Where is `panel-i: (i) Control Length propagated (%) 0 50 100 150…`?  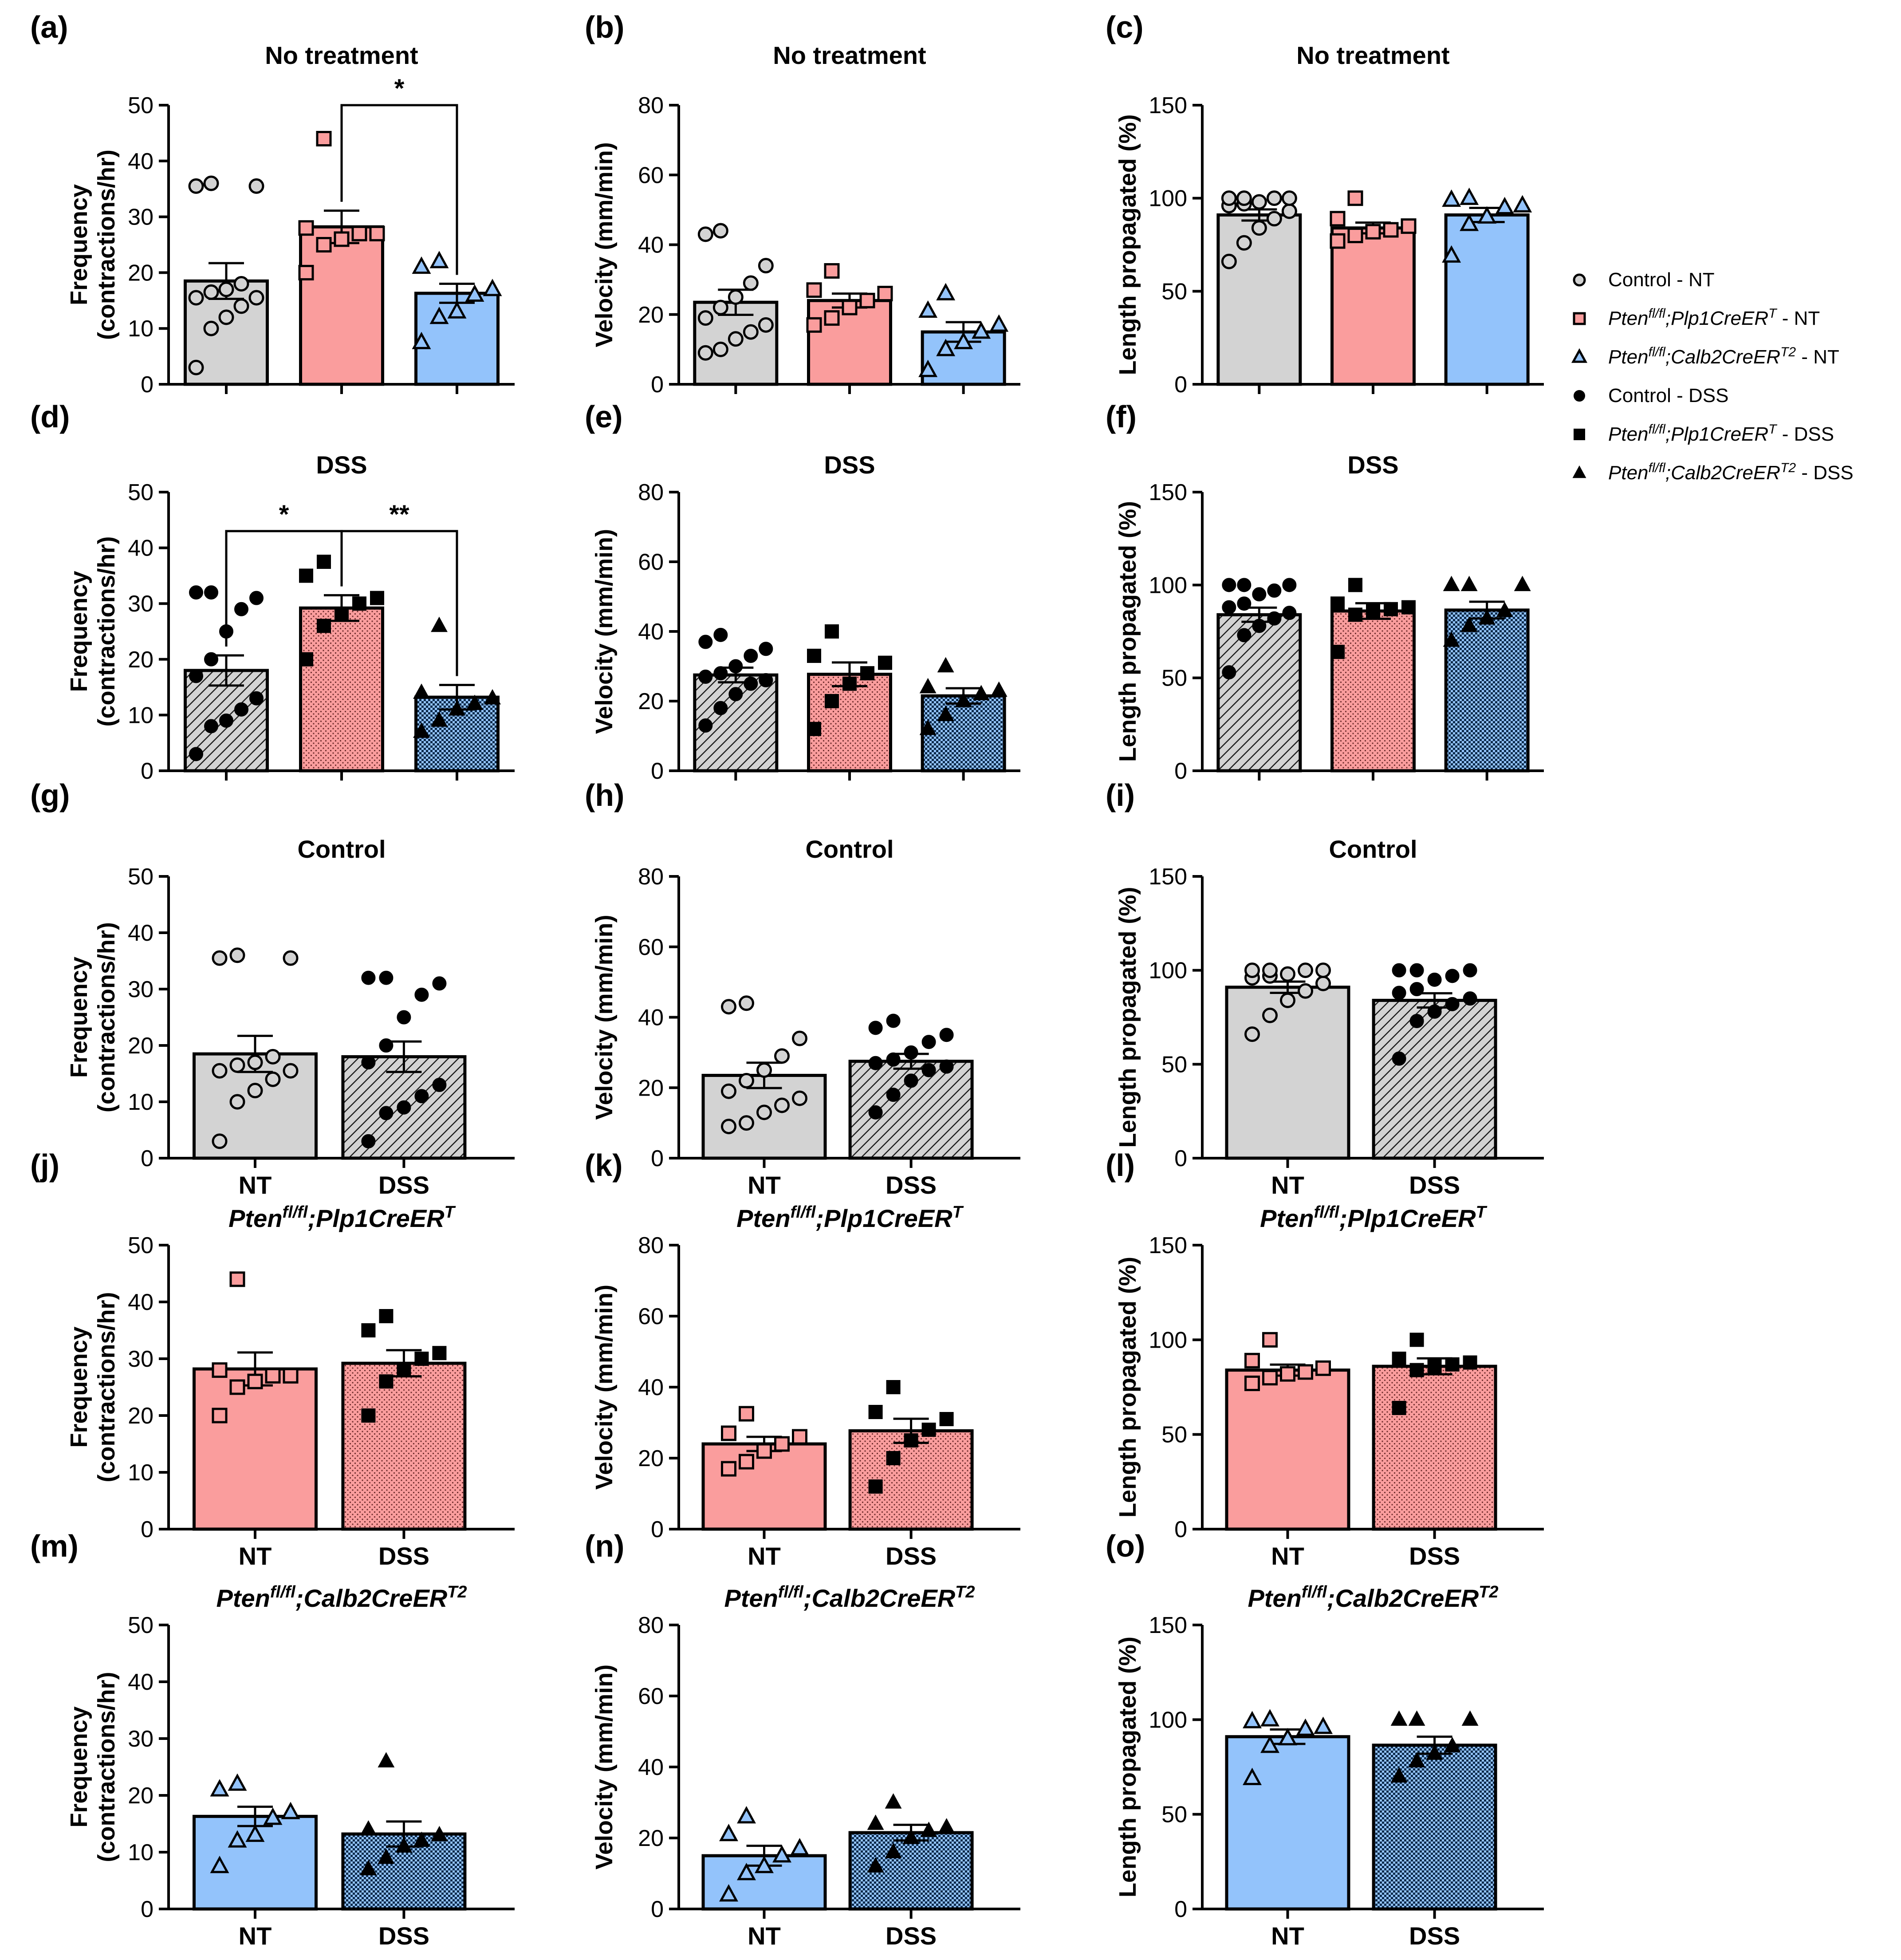
panel-i: (i) Control Length propagated (%) 0 50 100 150… is located at coordinates (1325, 988).